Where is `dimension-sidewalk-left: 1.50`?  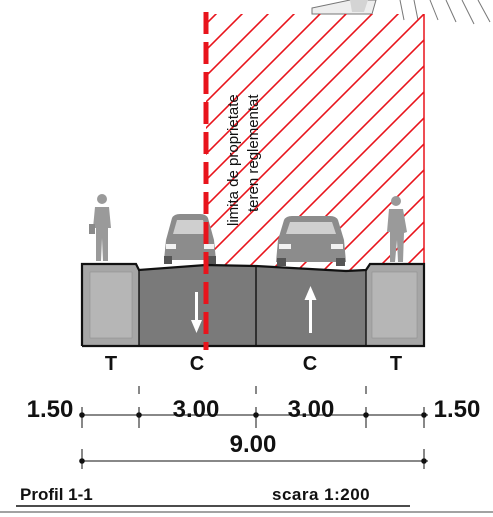
dimension-sidewalk-left: 1.50 is located at coordinates (50, 409).